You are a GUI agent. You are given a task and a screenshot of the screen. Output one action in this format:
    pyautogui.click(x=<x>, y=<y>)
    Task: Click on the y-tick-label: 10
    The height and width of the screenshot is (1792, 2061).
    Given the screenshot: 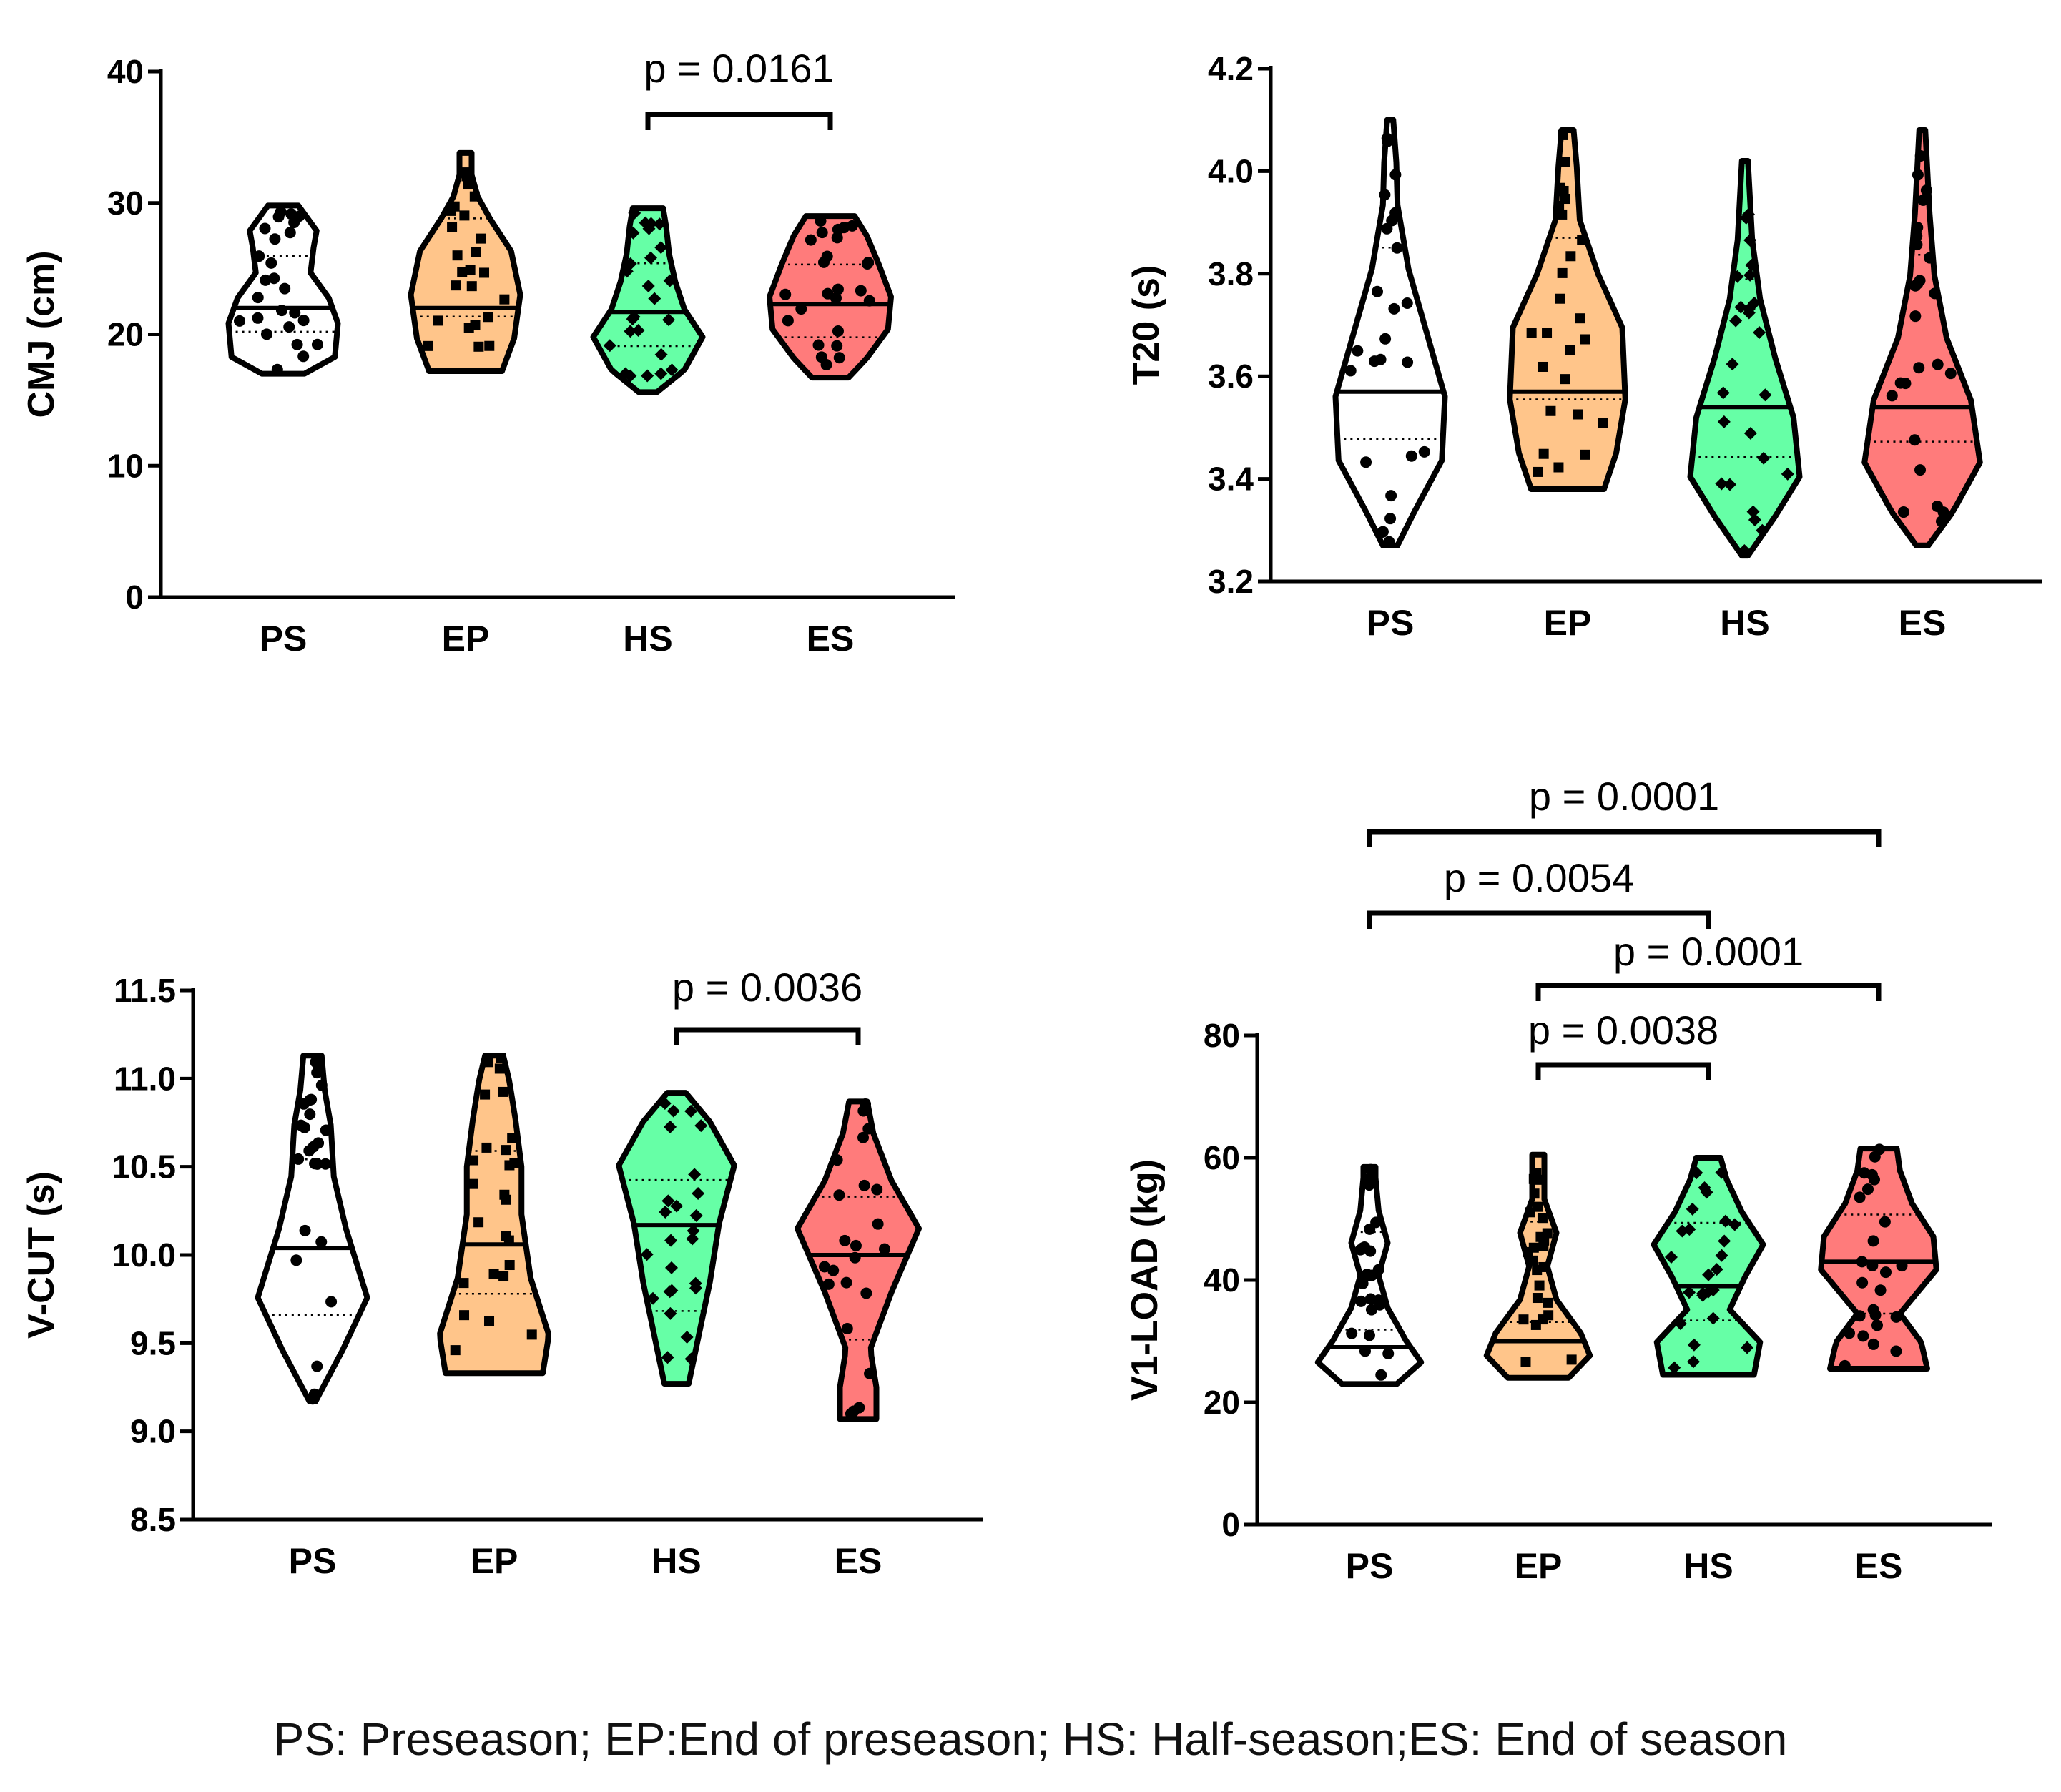 What is the action you would take?
    pyautogui.click(x=126, y=465)
    